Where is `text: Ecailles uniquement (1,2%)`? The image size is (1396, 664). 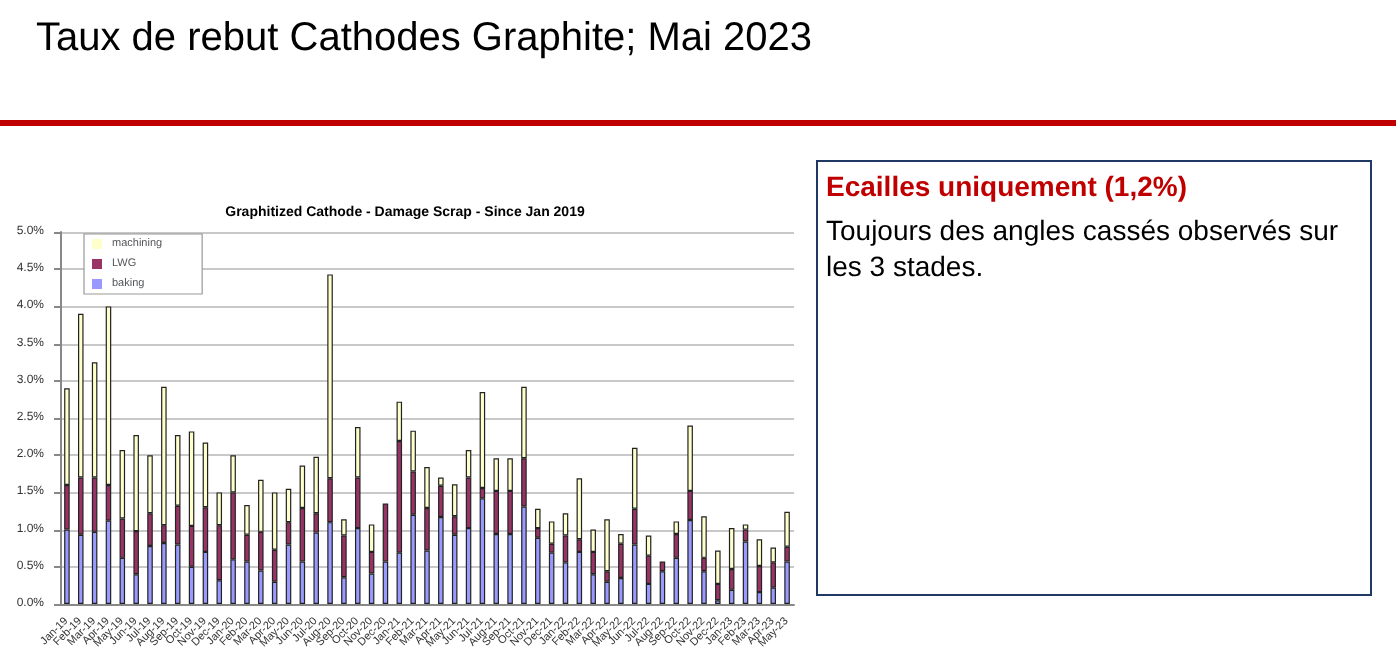 text: Ecailles uniquement (1,2%) is located at coordinates (1007, 186).